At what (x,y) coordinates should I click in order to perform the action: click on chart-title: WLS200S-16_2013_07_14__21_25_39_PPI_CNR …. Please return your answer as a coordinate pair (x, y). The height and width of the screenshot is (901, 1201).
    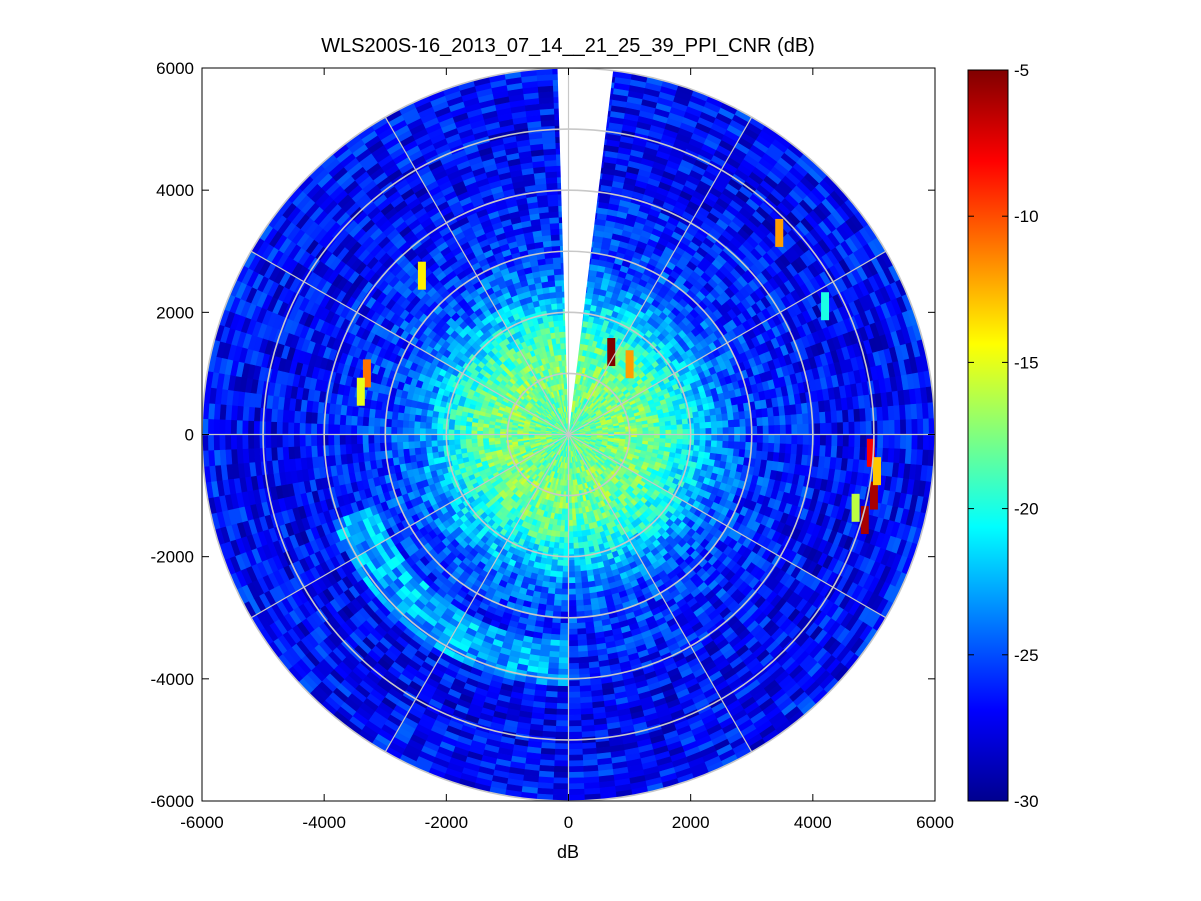
    Looking at the image, I should click on (568, 46).